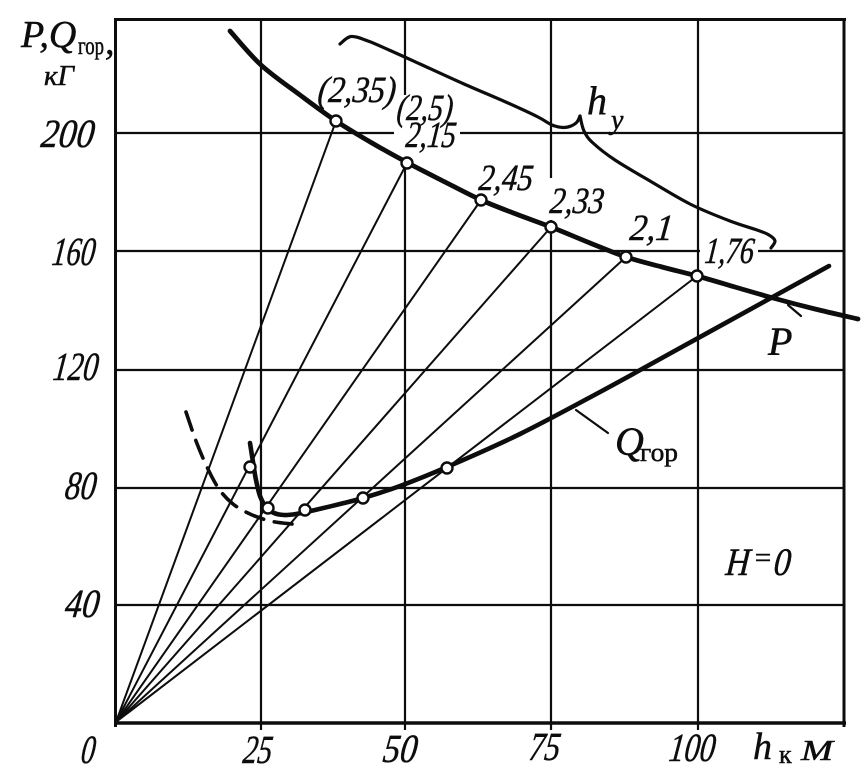  What do you see at coordinates (545, 746) in the screenshot?
I see `svg-text: 75` at bounding box center [545, 746].